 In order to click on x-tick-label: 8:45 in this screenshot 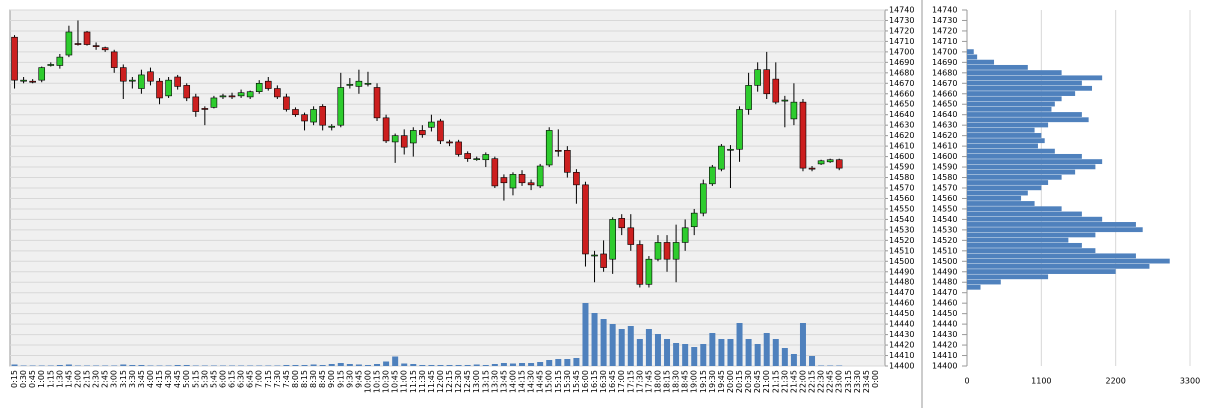, I will do `click(322, 379)`.